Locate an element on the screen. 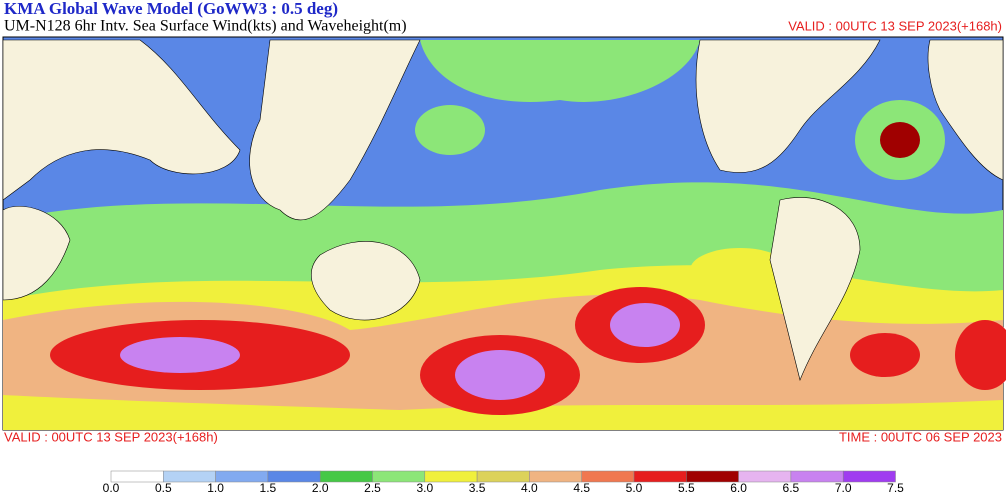  colorbar-box is located at coordinates (869, 476).